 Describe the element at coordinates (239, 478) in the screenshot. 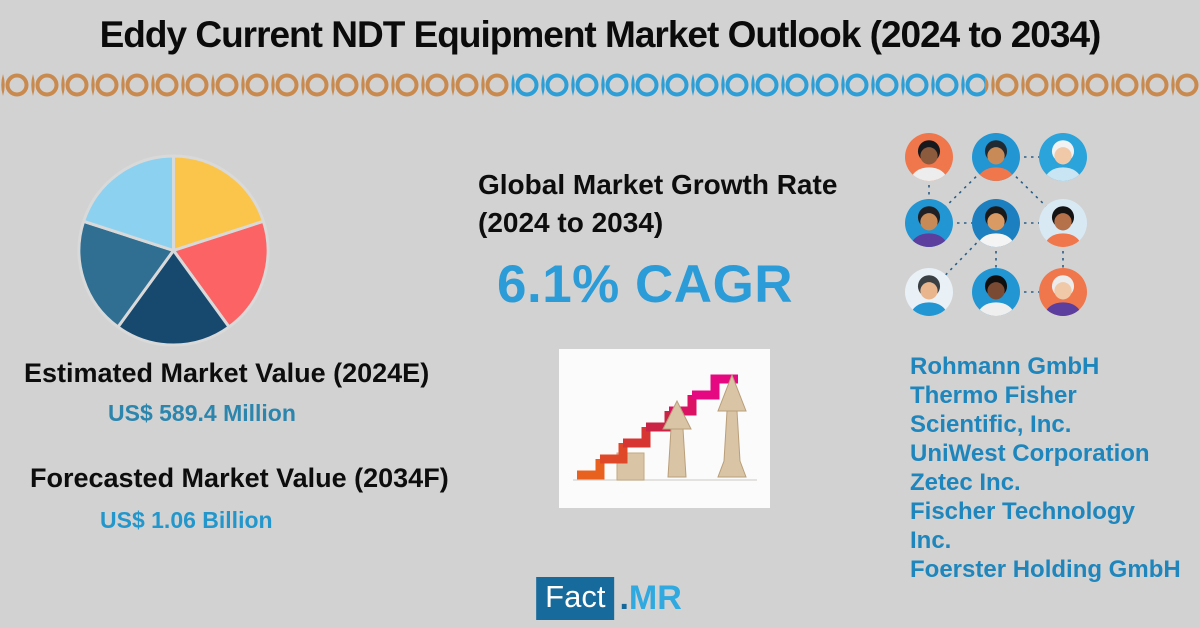

I see `forecasted-market-value-label: Forecasted Market Value (2034F)` at that location.